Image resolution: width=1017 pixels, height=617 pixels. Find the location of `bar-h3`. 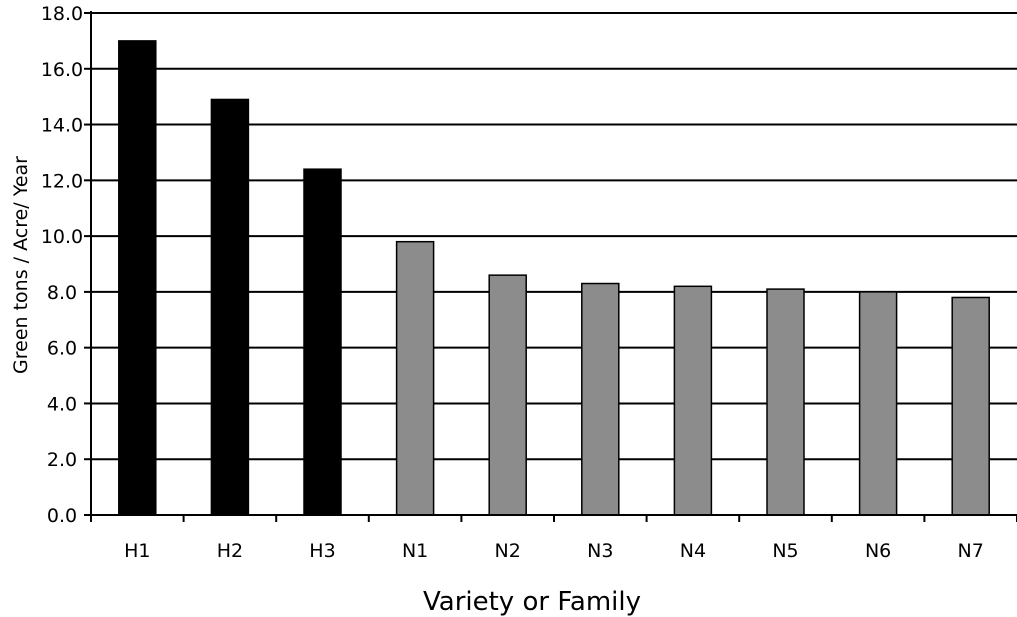

bar-h3 is located at coordinates (322, 342).